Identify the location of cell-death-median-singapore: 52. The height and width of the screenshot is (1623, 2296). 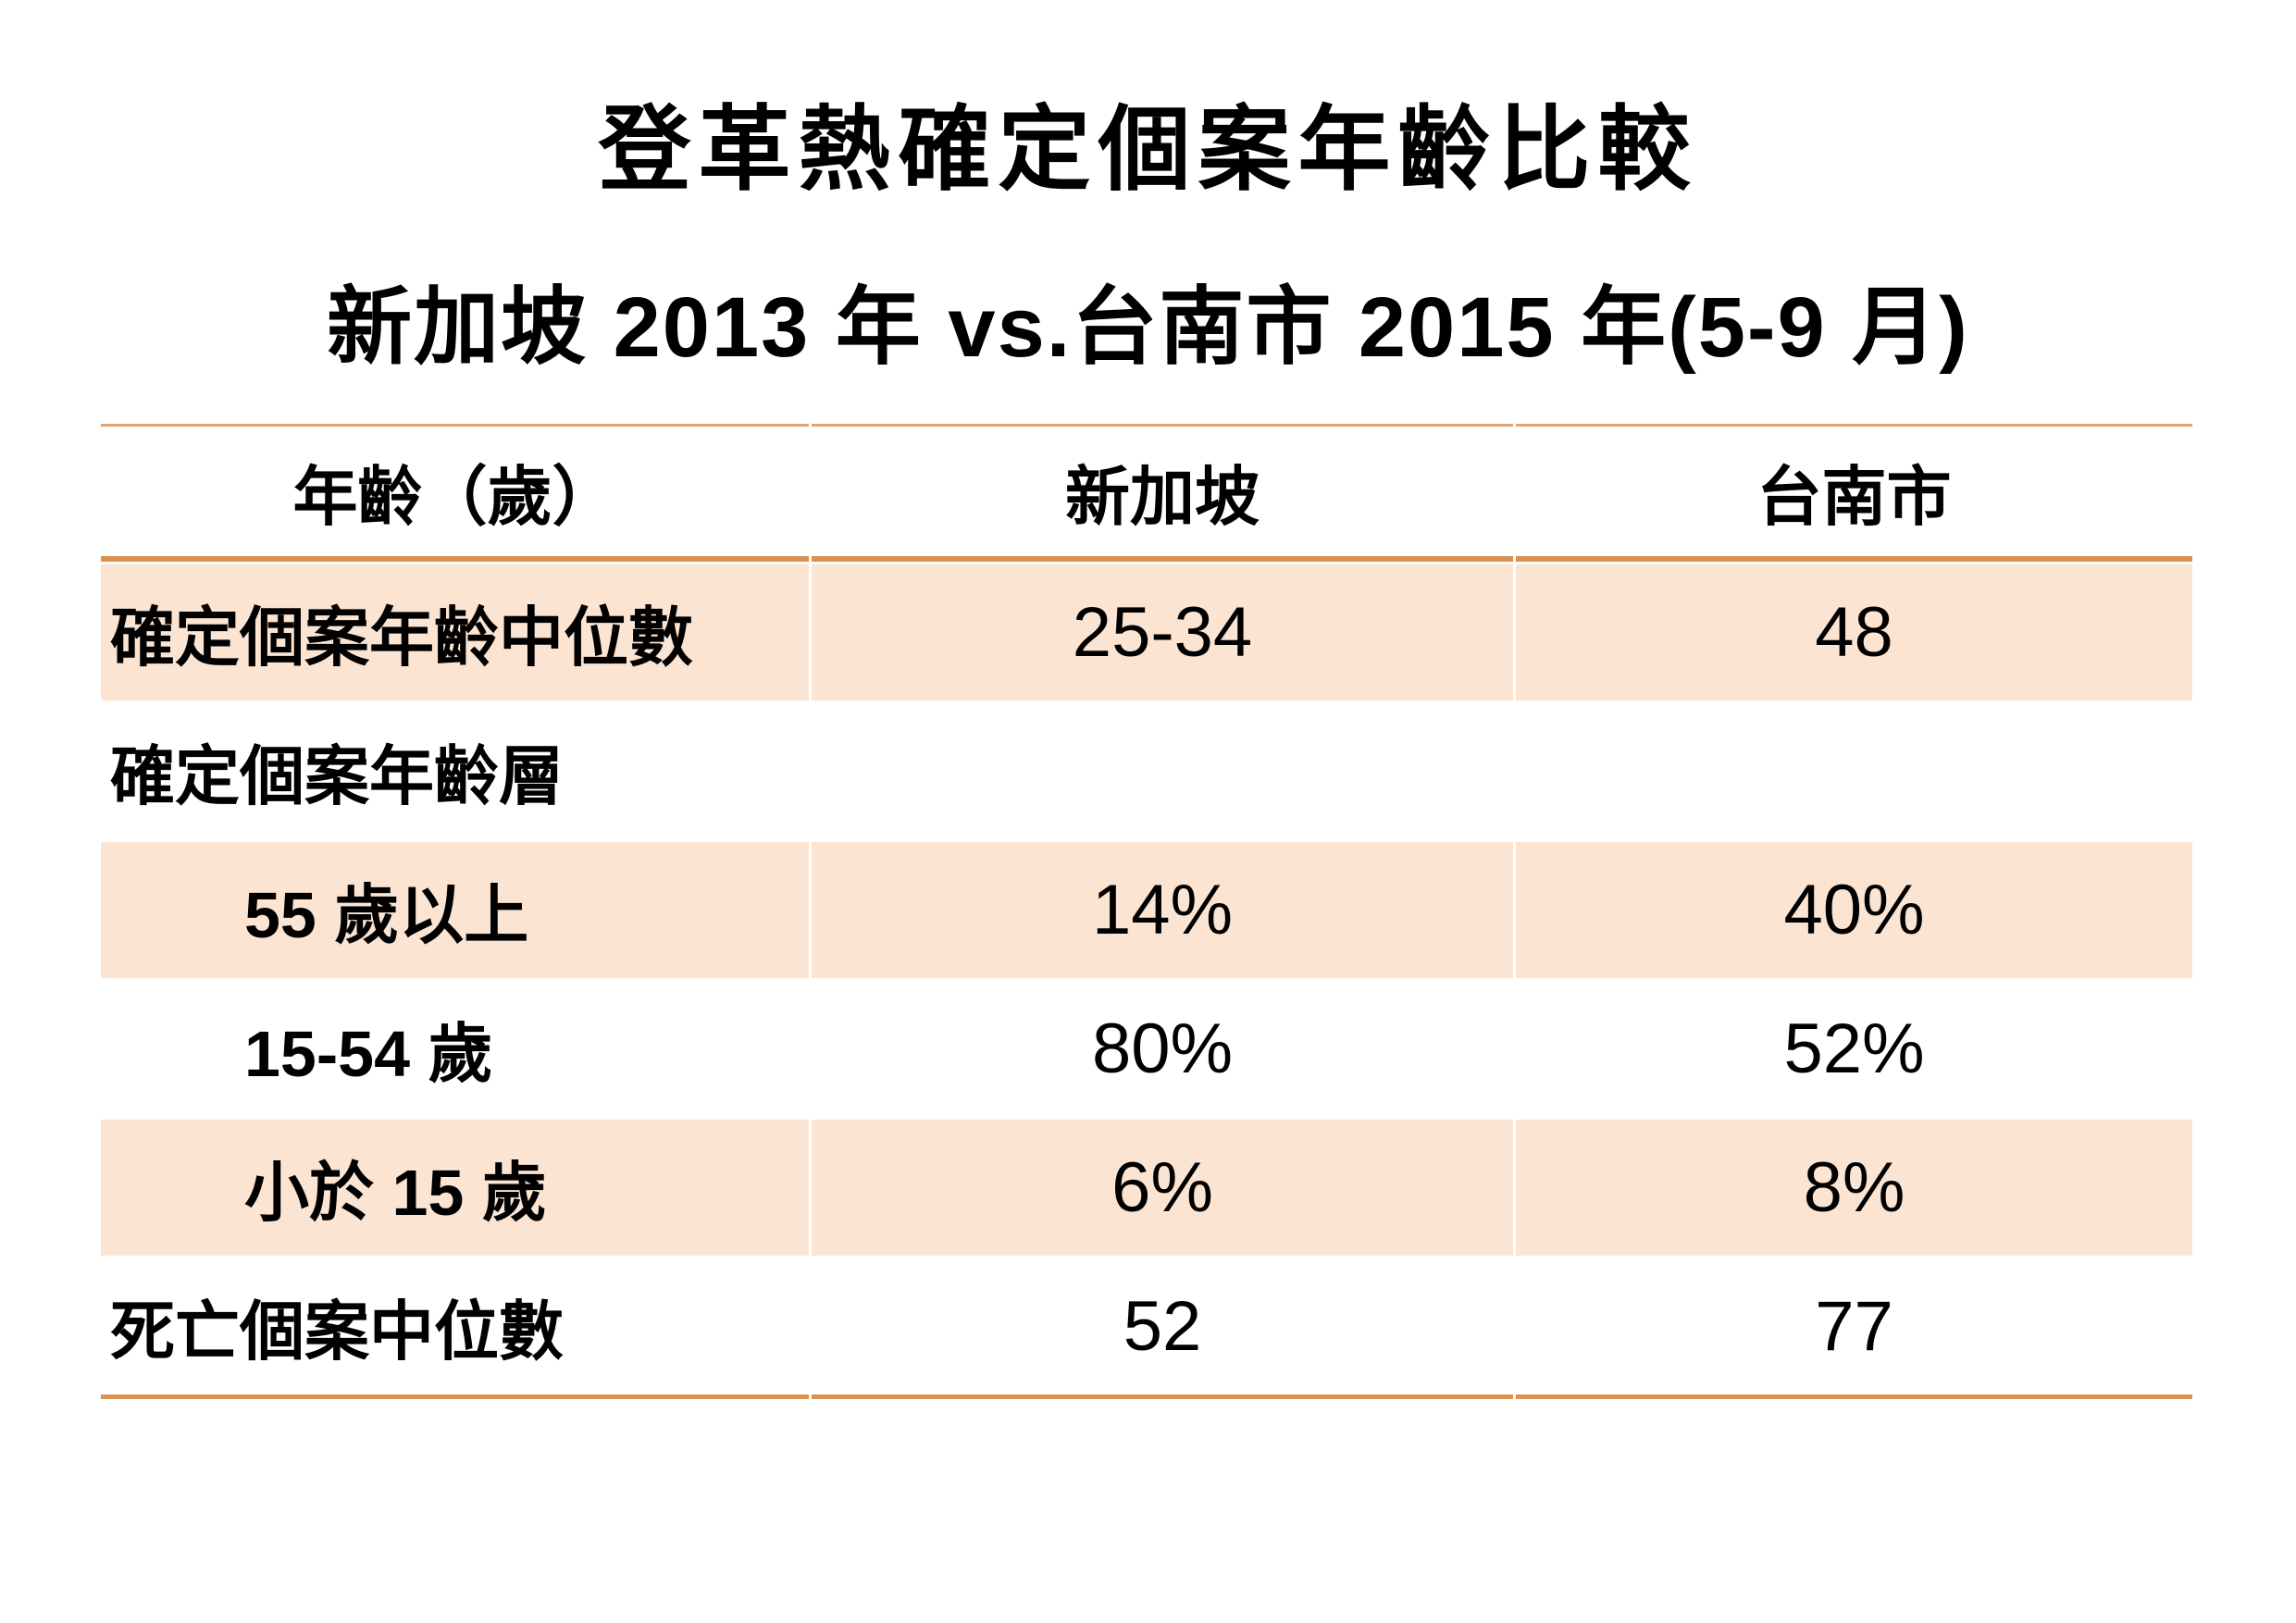
(1163, 1328).